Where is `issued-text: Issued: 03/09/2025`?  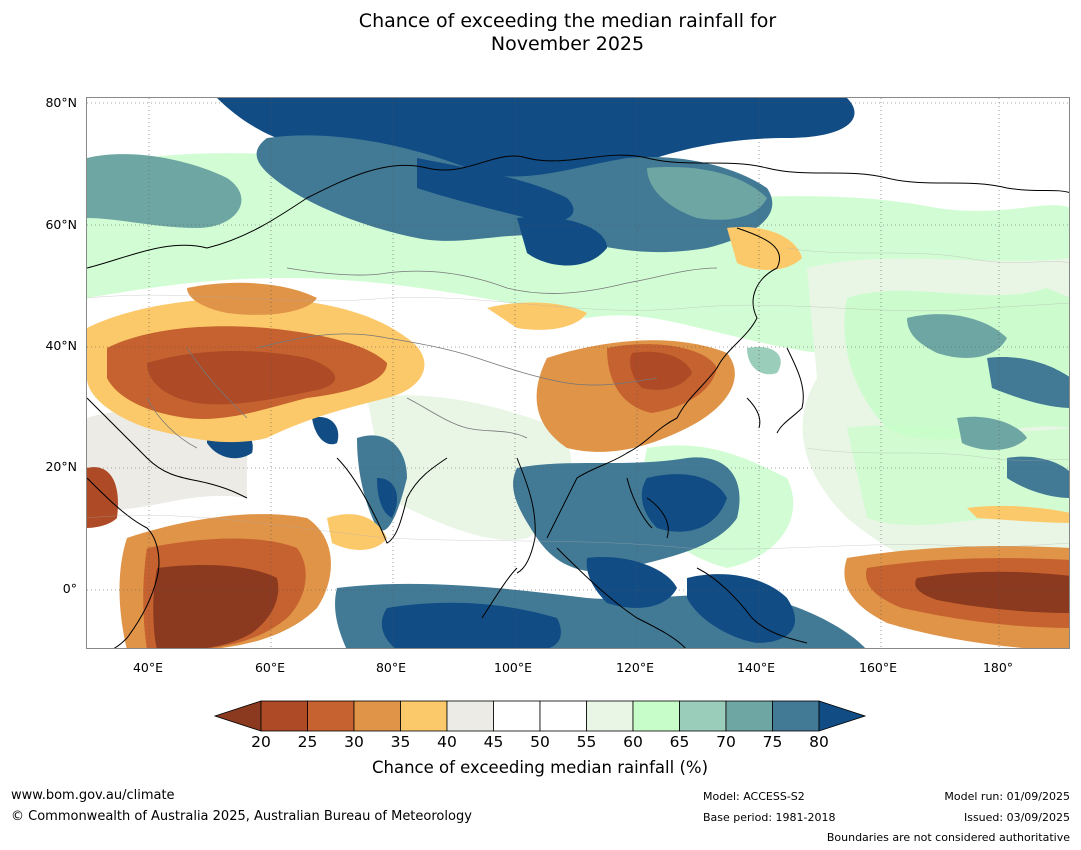 issued-text: Issued: 03/09/2025 is located at coordinates (1016, 817).